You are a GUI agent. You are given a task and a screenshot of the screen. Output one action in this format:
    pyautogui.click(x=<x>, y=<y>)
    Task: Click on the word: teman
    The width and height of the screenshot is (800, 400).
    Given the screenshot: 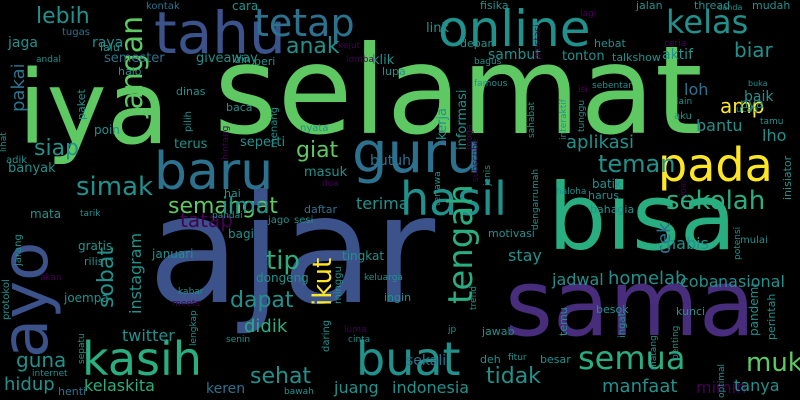 What is the action you would take?
    pyautogui.click(x=637, y=164)
    